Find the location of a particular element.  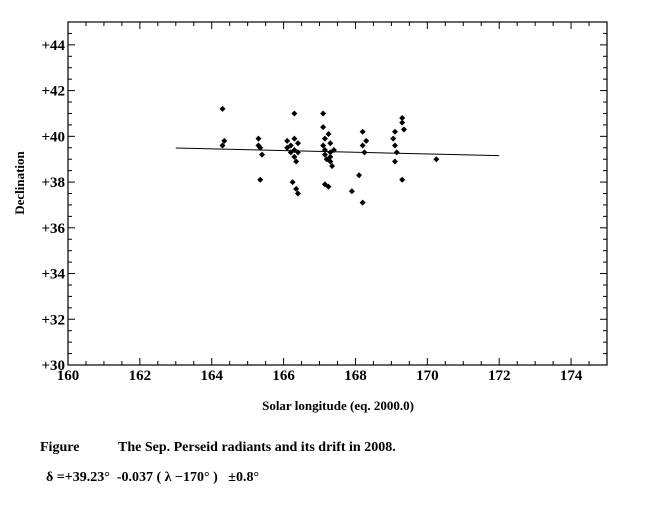

x-tick-label: 160 is located at coordinates (68, 376).